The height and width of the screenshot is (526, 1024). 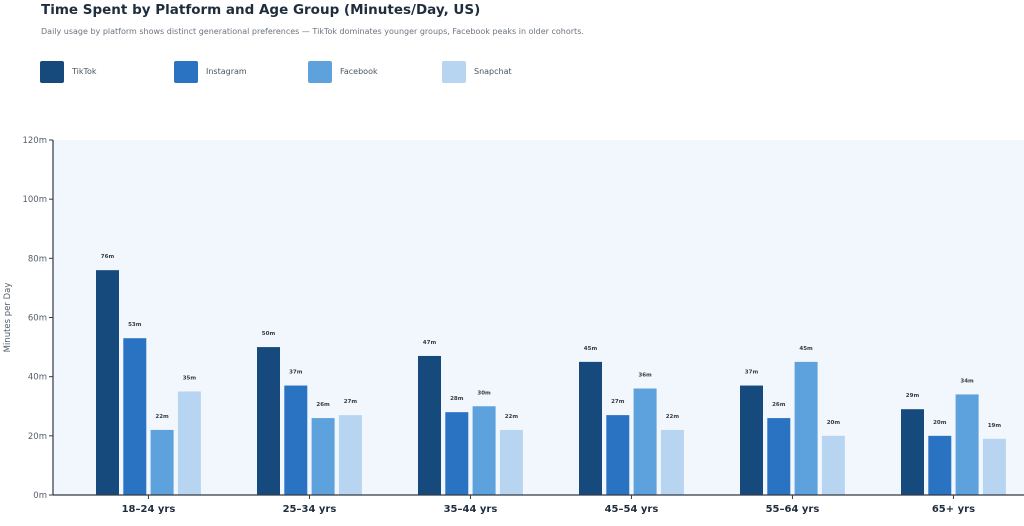 I want to click on data-label-instagram-45-54-yrs: 27m, so click(x=618, y=402).